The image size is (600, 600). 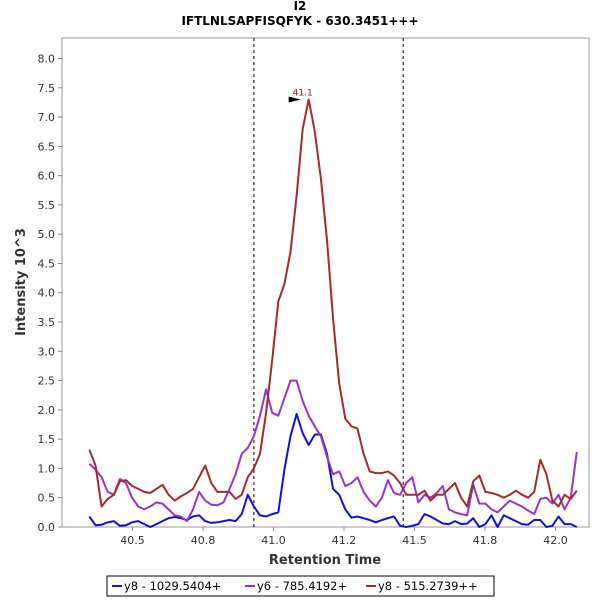 I want to click on y-tick-label: 4.0, so click(x=47, y=293).